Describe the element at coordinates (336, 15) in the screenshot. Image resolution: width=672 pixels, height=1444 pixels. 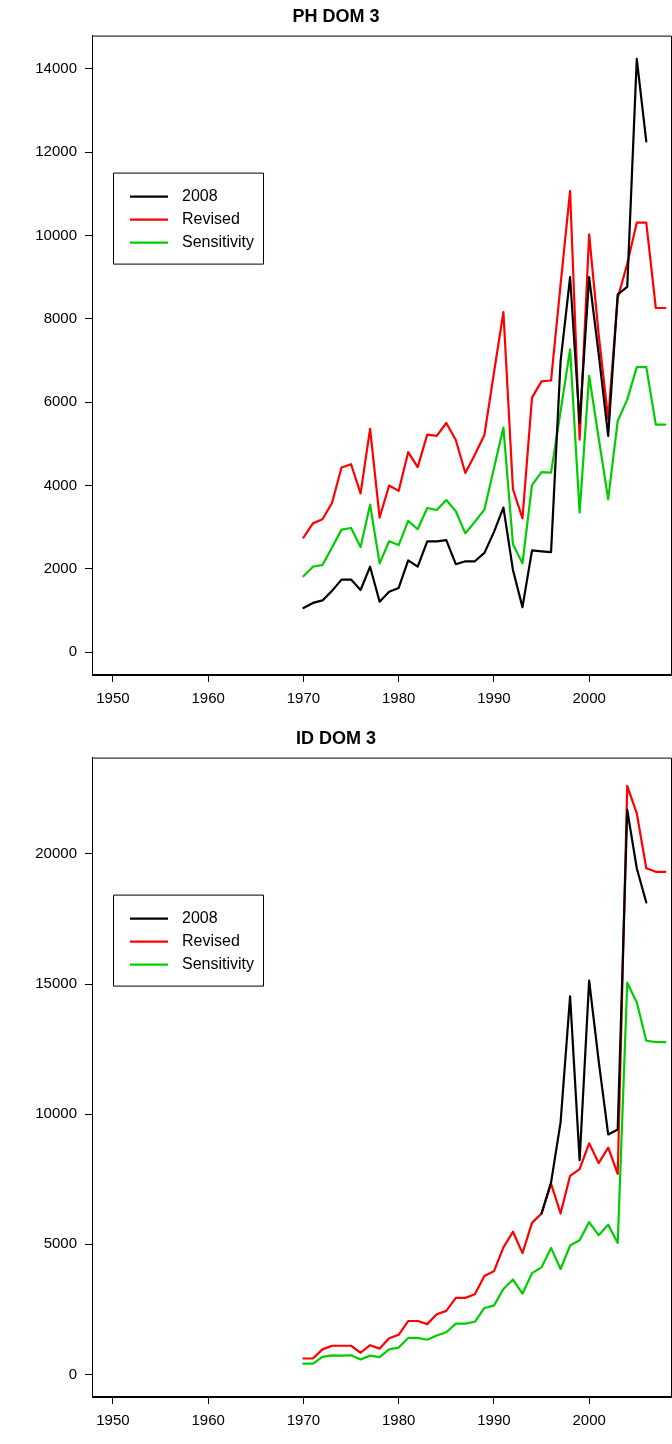
I see `chart-title: PH DOM 3` at that location.